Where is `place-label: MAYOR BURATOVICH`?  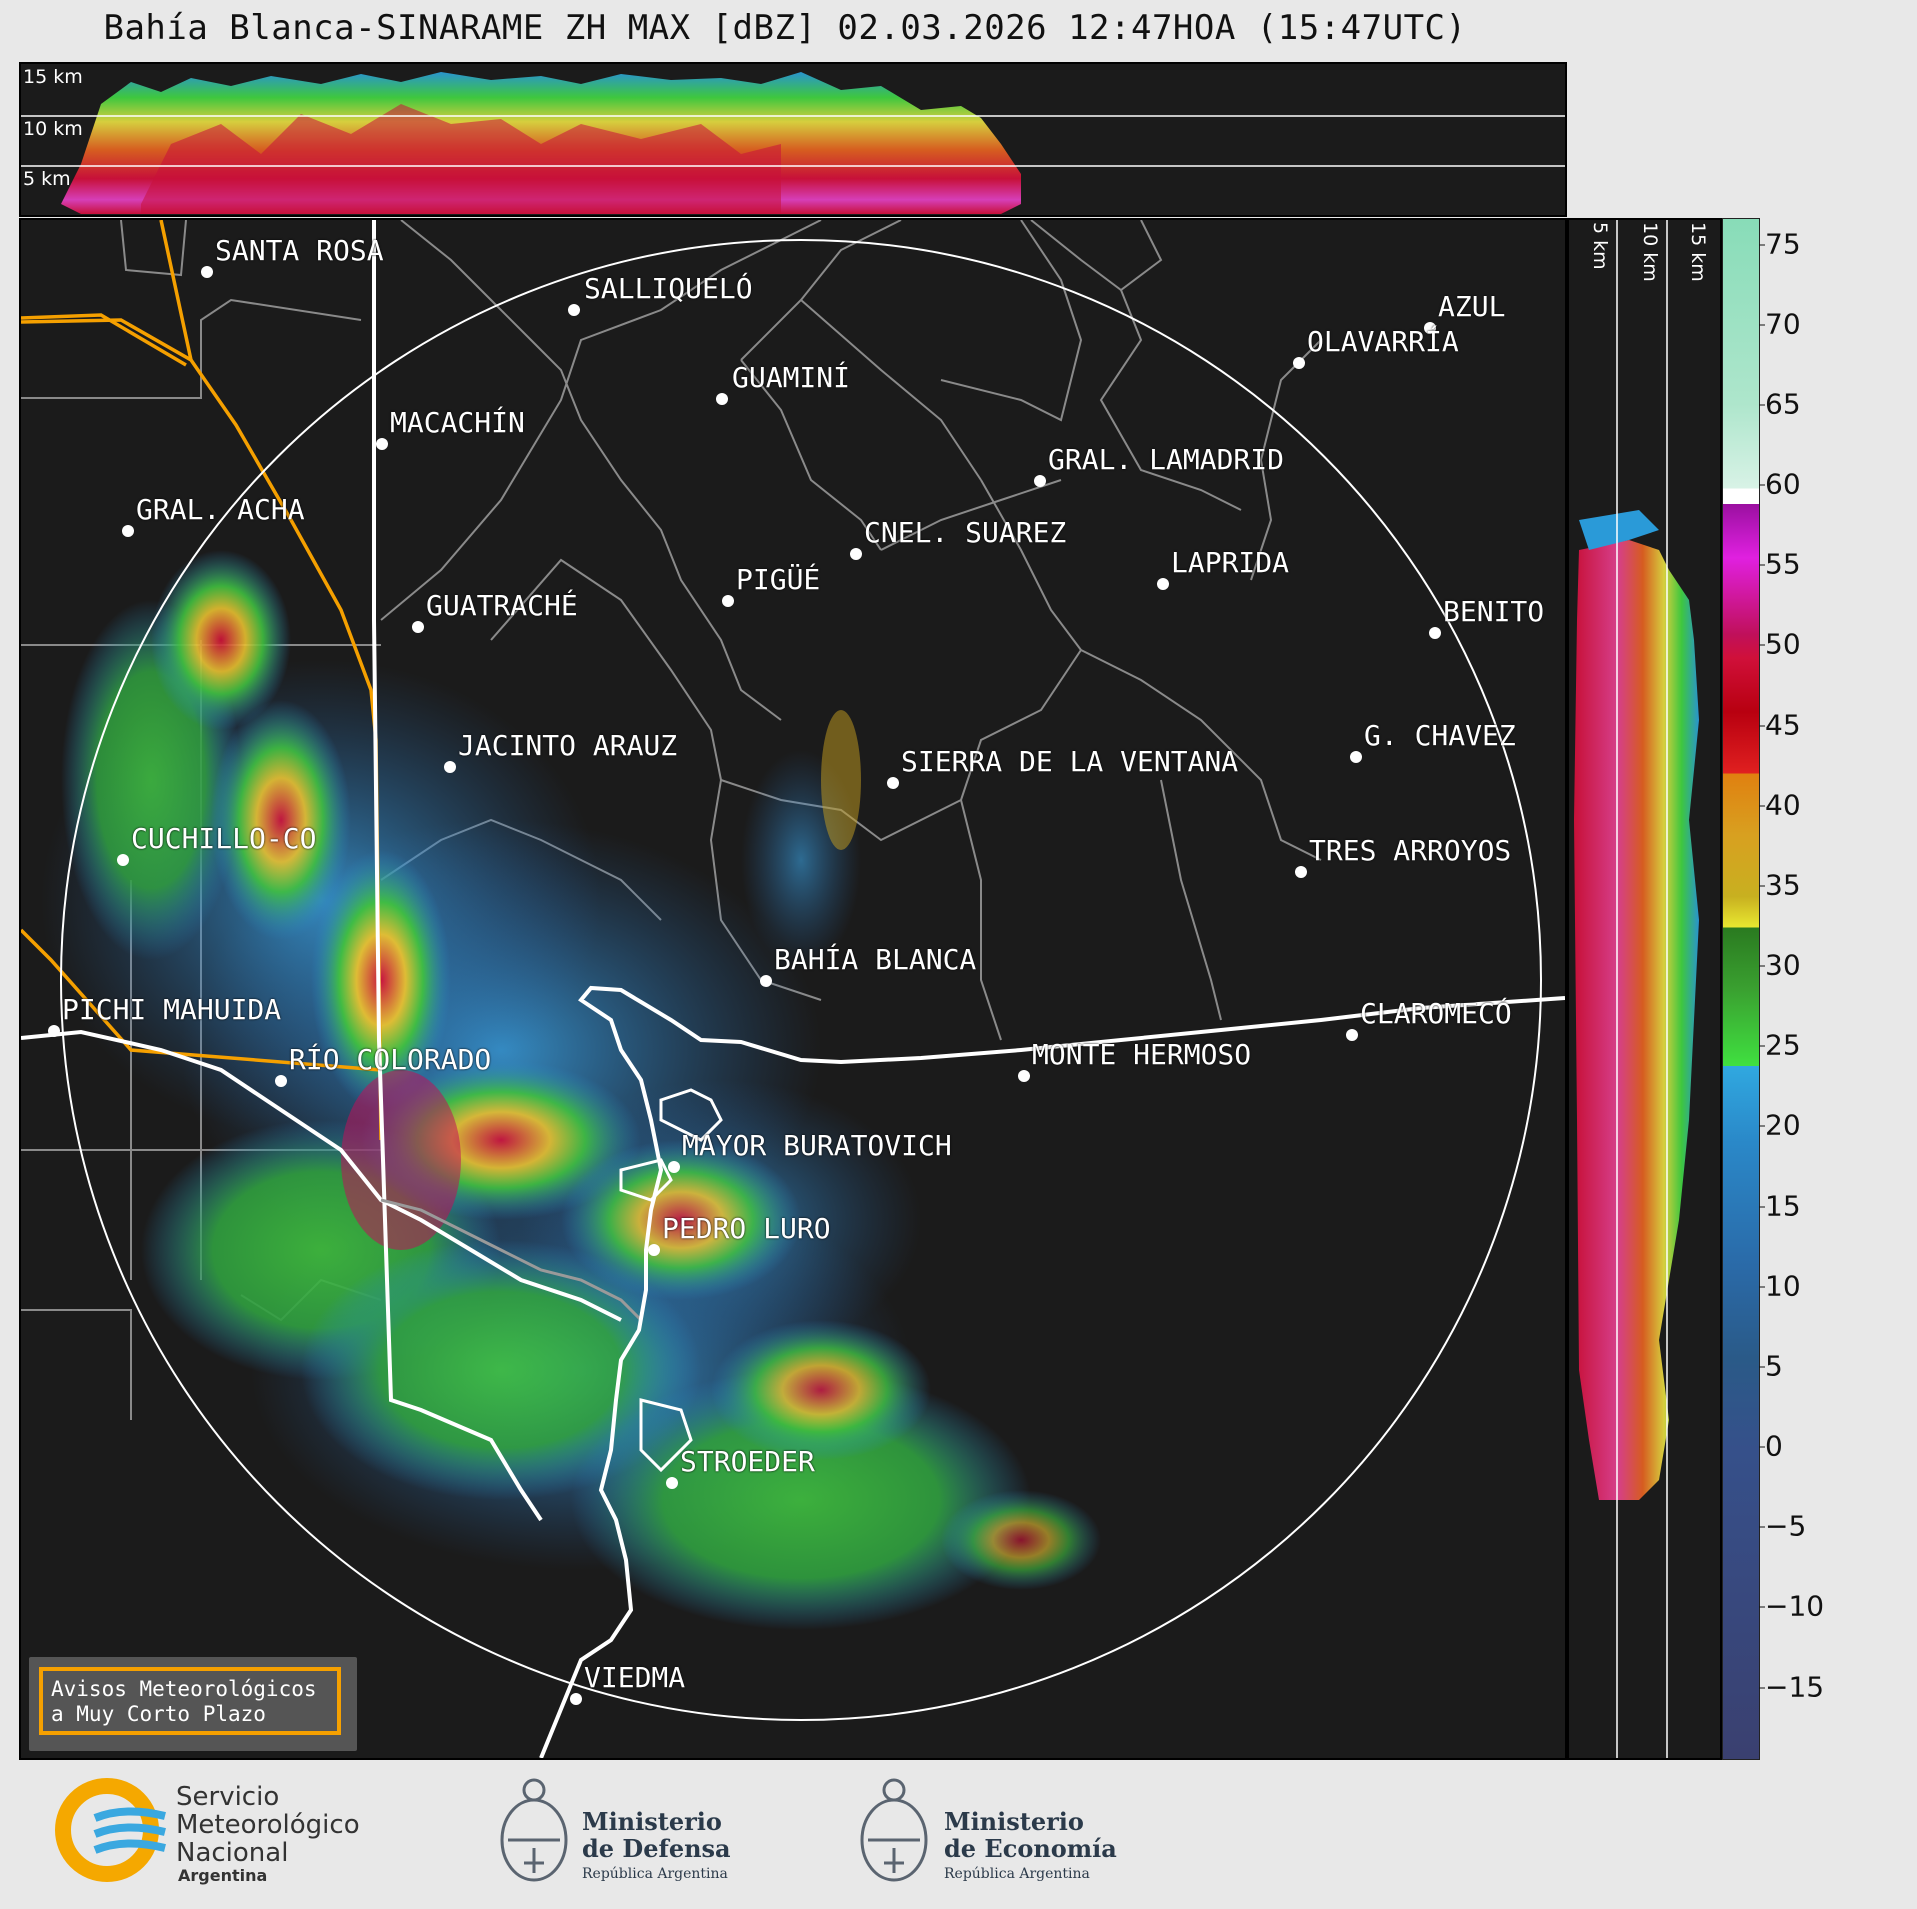
place-label: MAYOR BURATOVICH is located at coordinates (817, 1145).